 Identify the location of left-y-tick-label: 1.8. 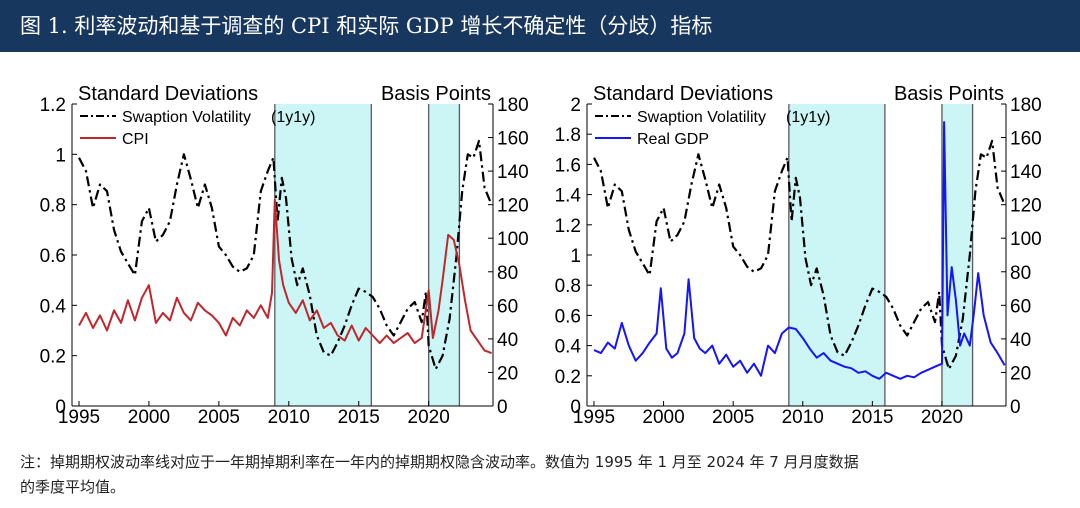
(568, 135).